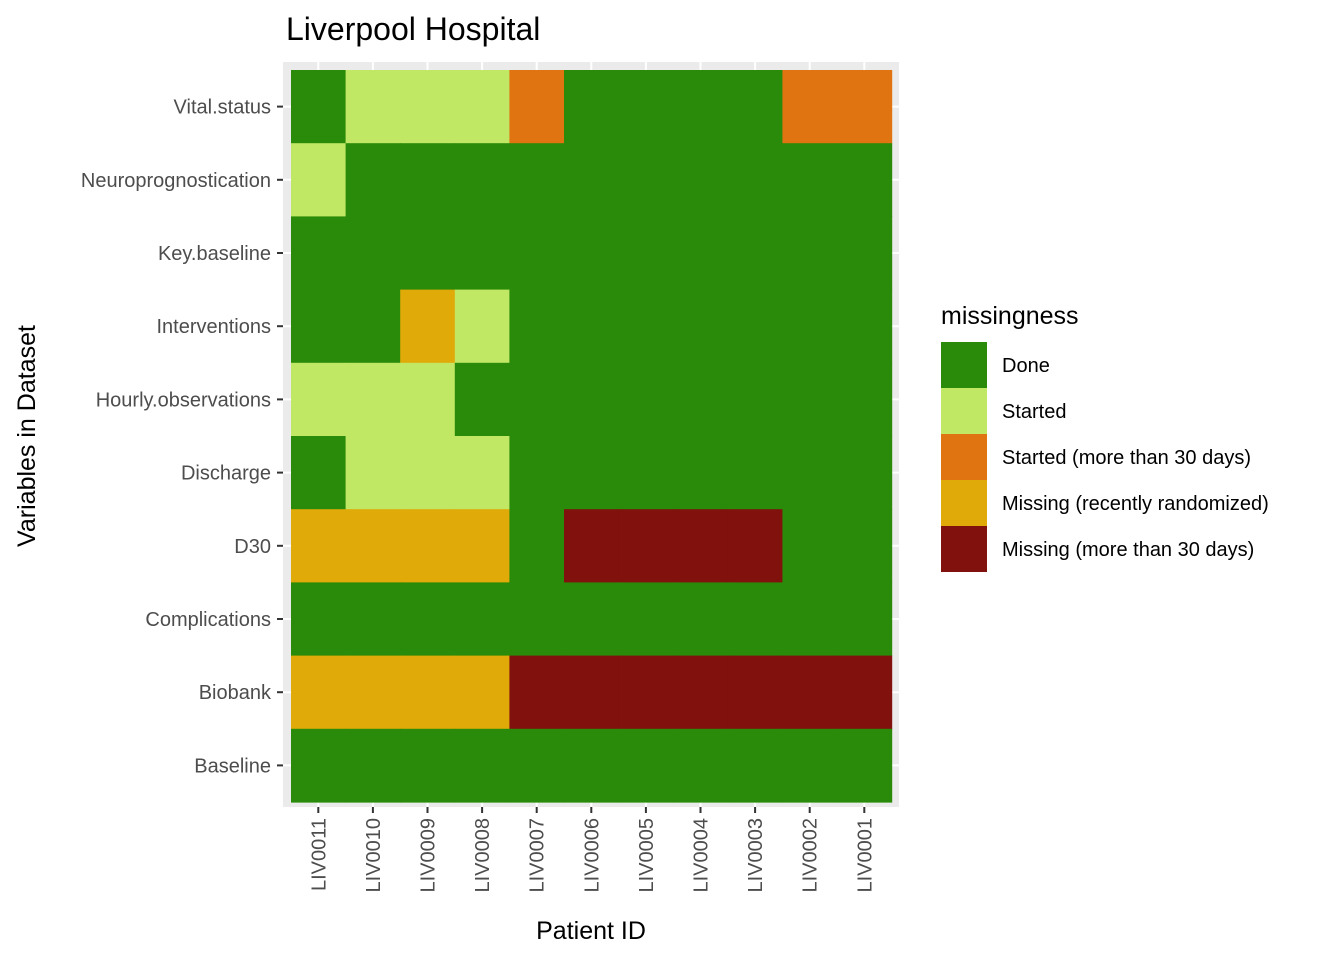 Image resolution: width=1344 pixels, height=960 pixels. What do you see at coordinates (252, 547) in the screenshot?
I see `y-tick-label: D30` at bounding box center [252, 547].